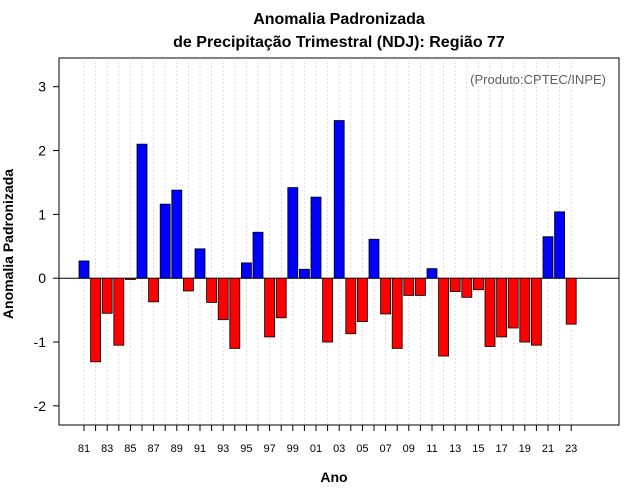 The width and height of the screenshot is (640, 500). What do you see at coordinates (339, 449) in the screenshot?
I see `x-tick-label-03: 03` at bounding box center [339, 449].